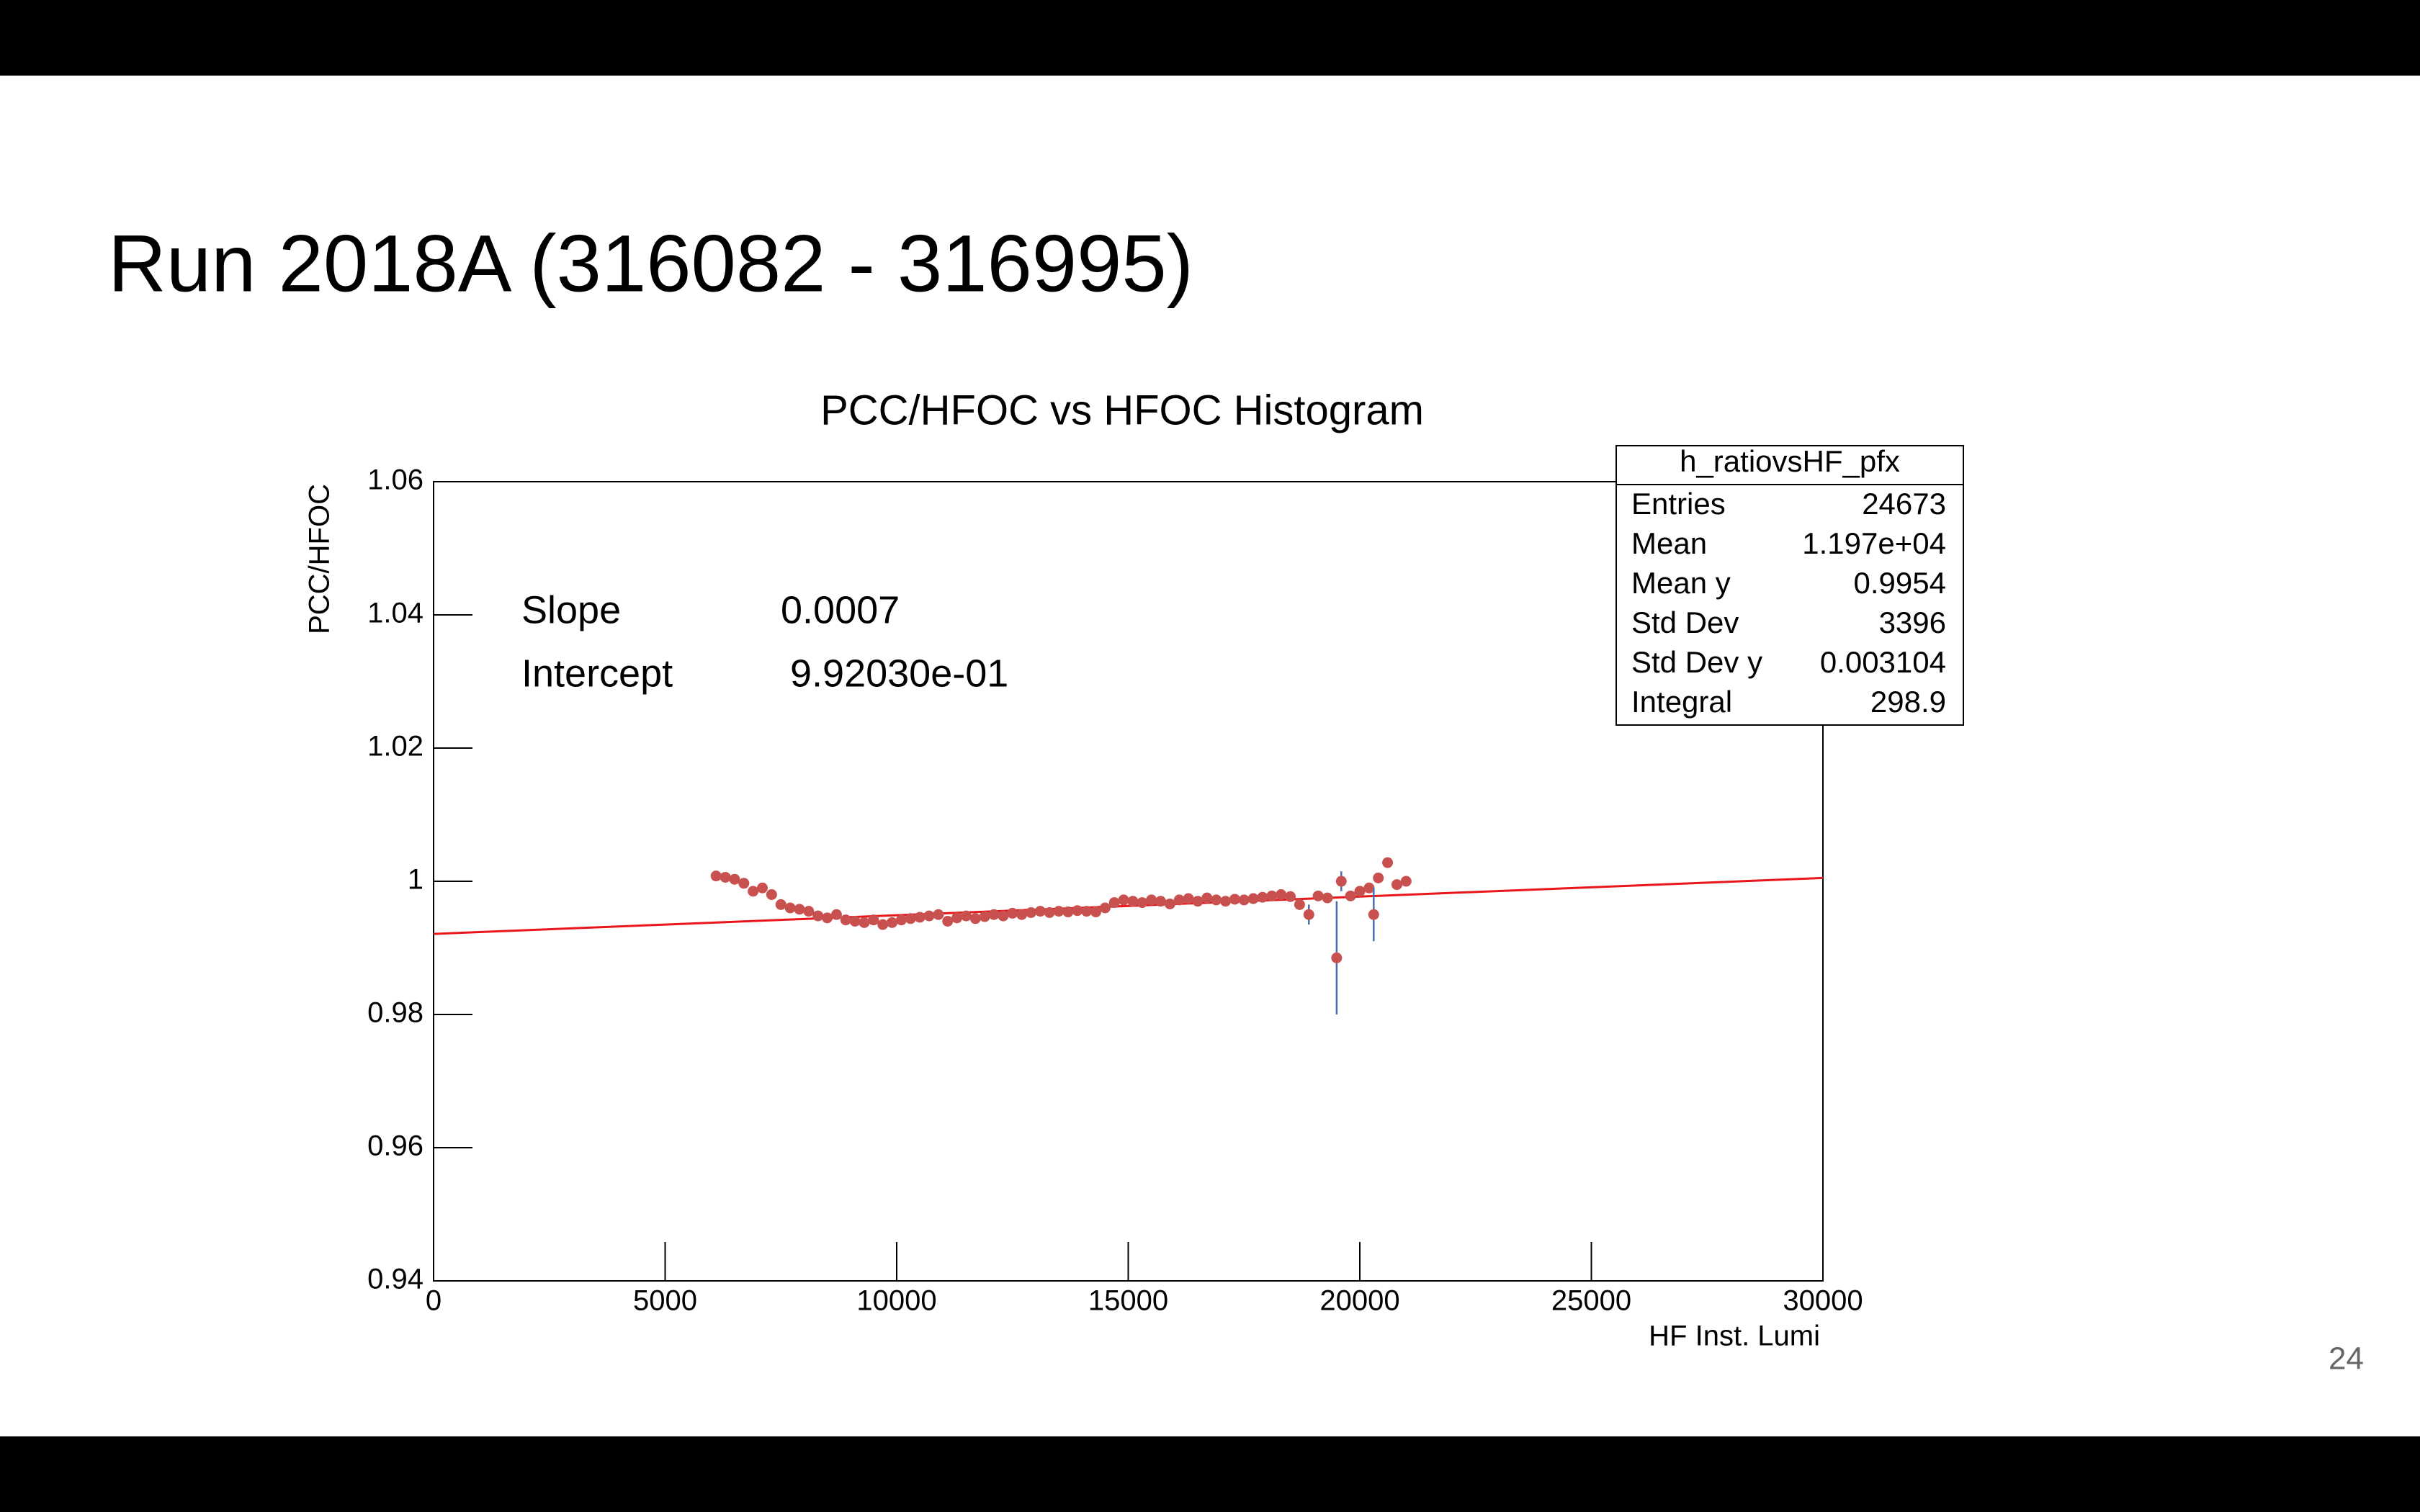  I want to click on top-bar, so click(1210, 38).